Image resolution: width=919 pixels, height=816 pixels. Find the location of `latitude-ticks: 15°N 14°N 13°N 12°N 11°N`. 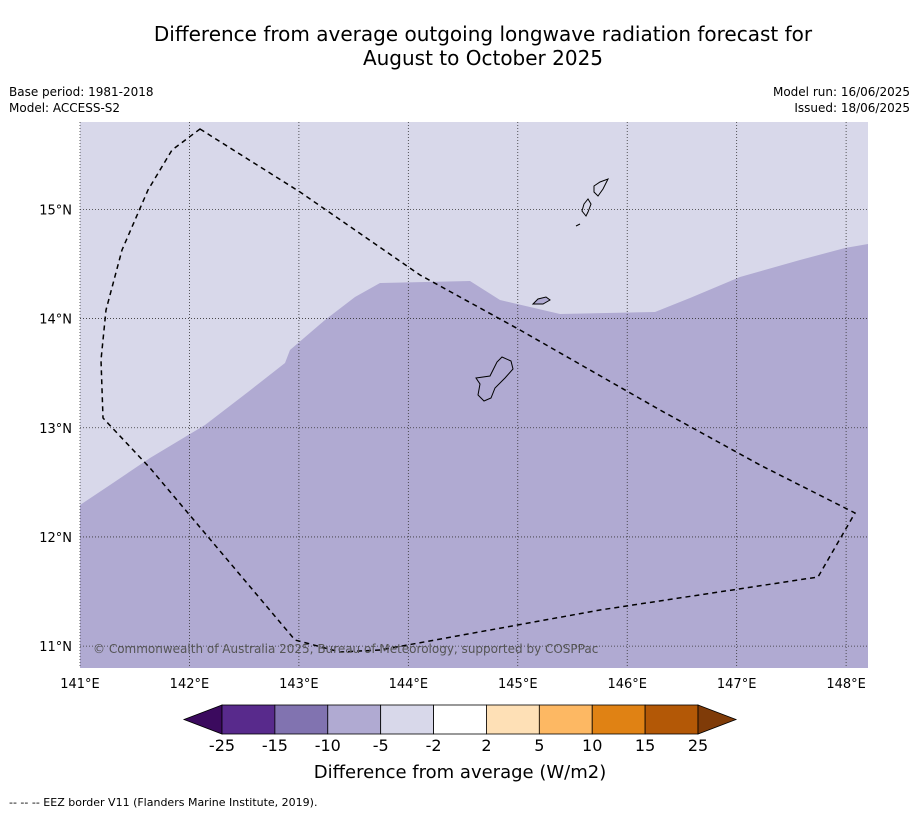

latitude-ticks: 15°N 14°N 13°N 12°N 11°N is located at coordinates (55, 429).